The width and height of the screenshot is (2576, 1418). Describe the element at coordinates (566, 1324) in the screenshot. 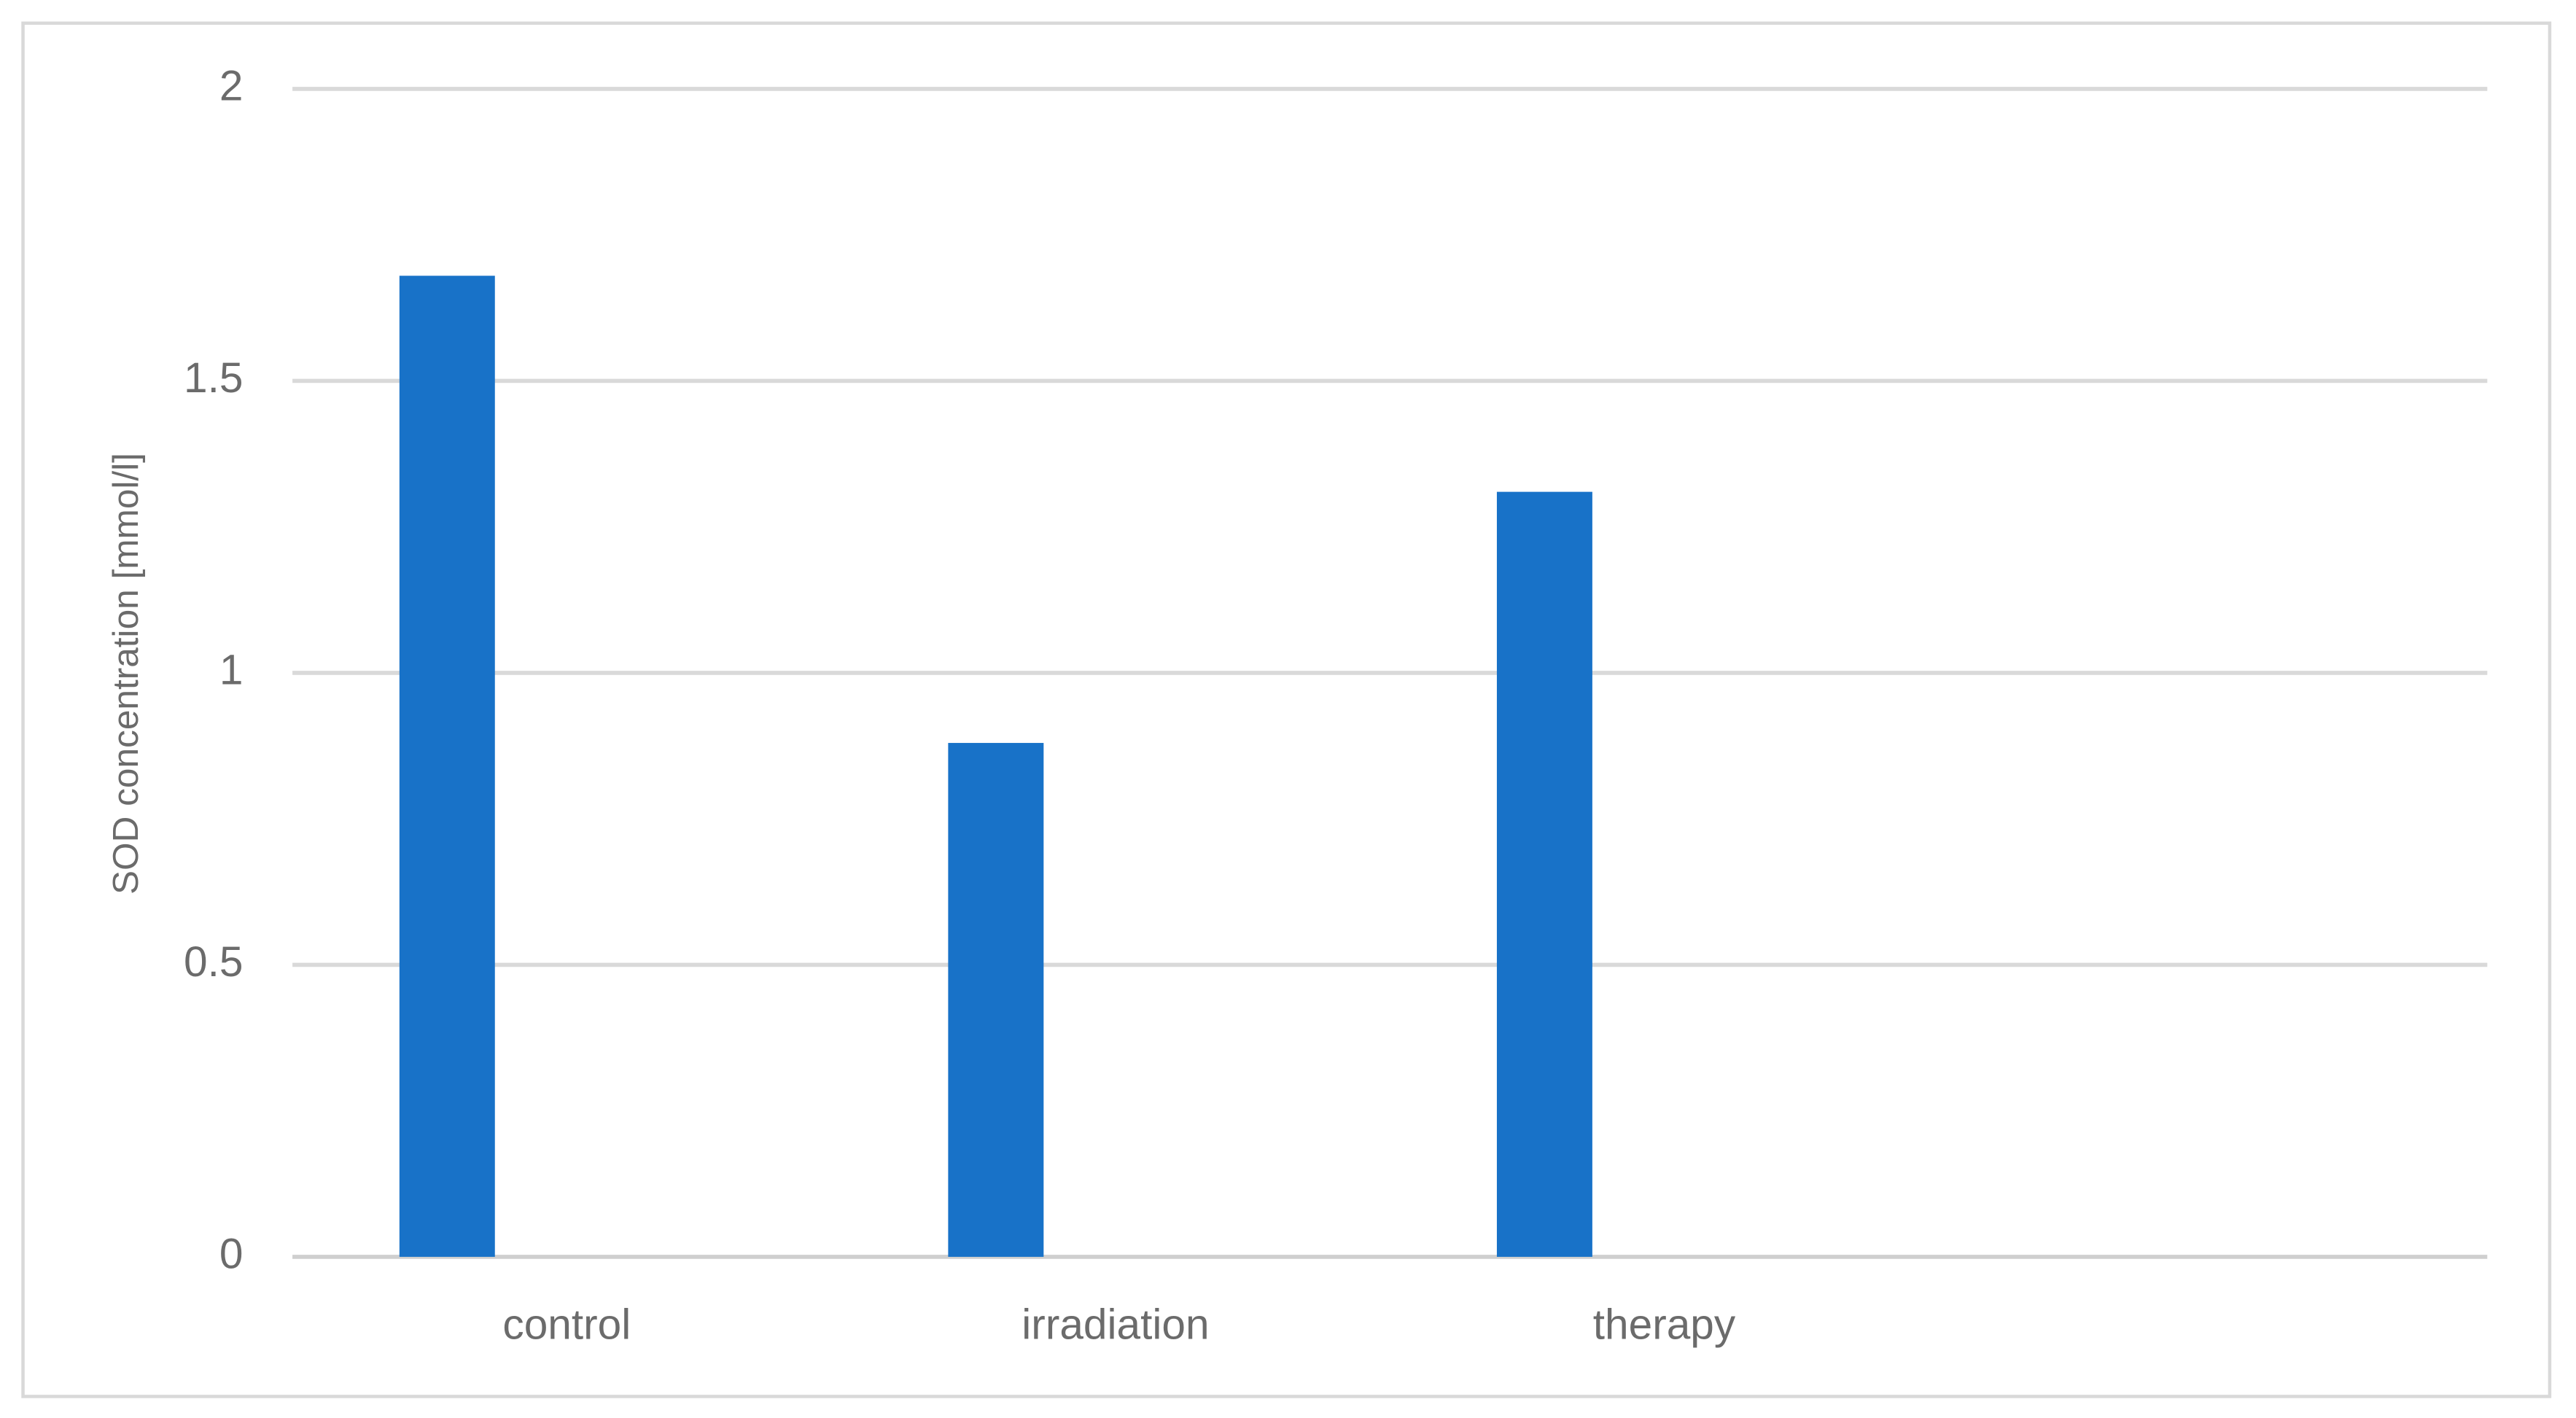

I see `x-tick-label: control` at that location.